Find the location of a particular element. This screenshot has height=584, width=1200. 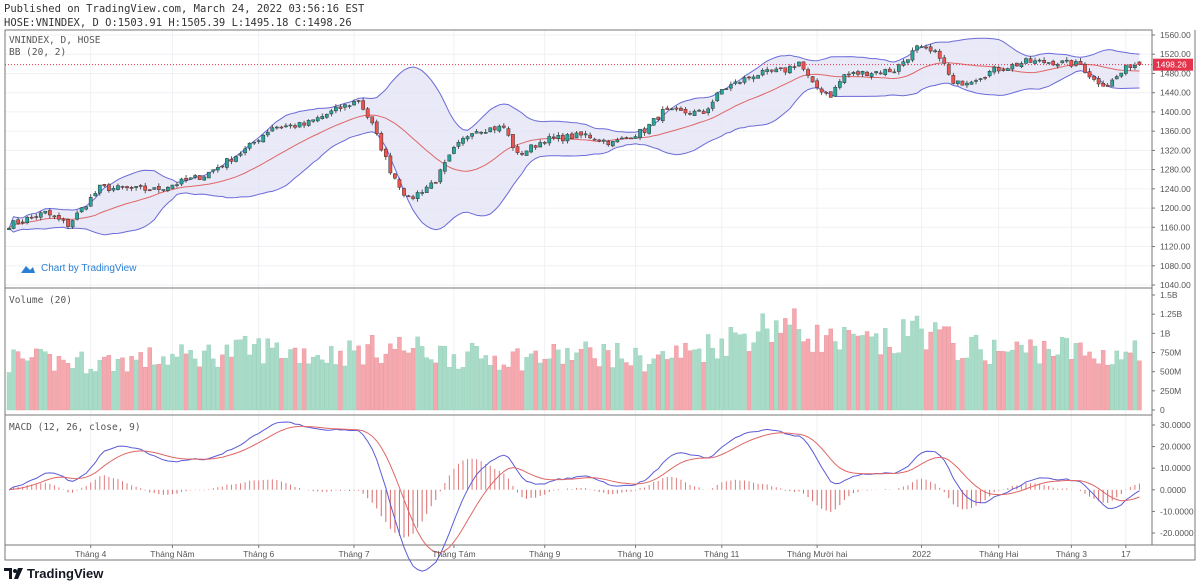

tradingview-logo: TradingView is located at coordinates (53, 573).